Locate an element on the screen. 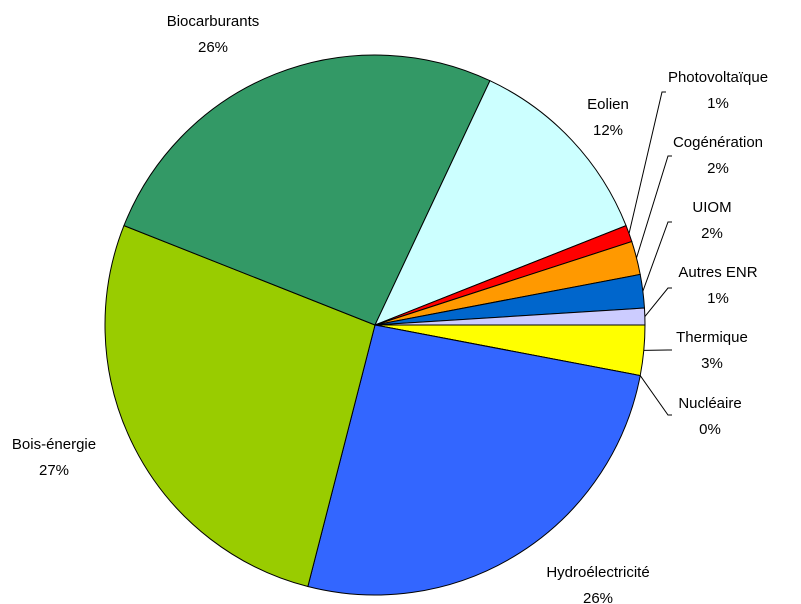  slice-label: Cogénération is located at coordinates (718, 142).